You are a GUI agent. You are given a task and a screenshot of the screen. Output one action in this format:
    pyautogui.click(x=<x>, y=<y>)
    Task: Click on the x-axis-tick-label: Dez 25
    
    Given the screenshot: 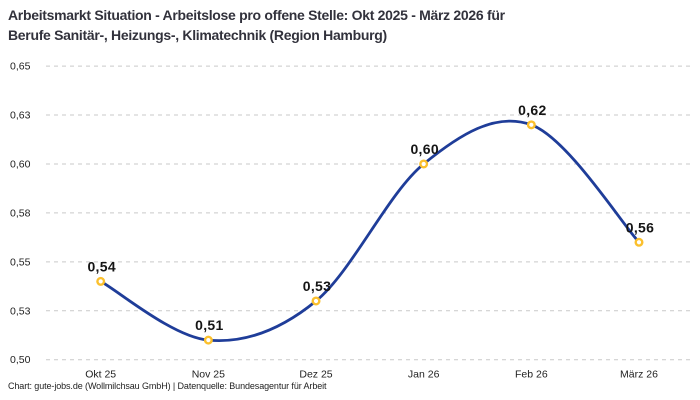 What is the action you would take?
    pyautogui.click(x=315, y=375)
    